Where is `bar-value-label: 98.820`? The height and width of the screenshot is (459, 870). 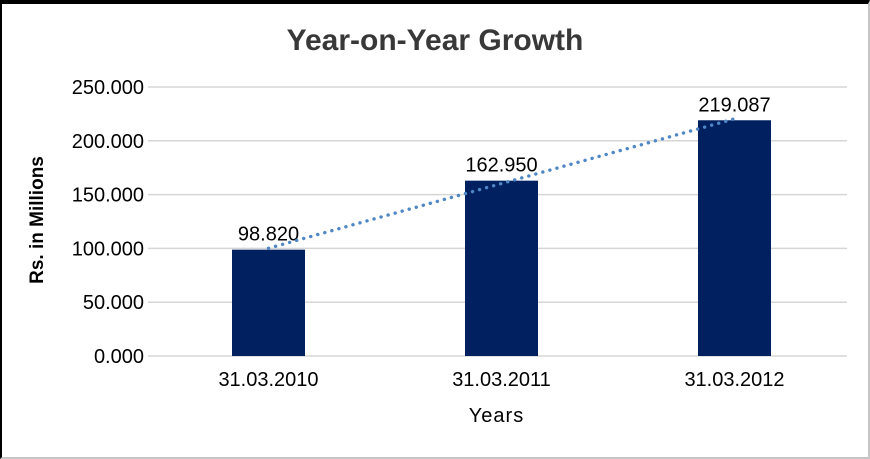 bar-value-label: 98.820 is located at coordinates (268, 235).